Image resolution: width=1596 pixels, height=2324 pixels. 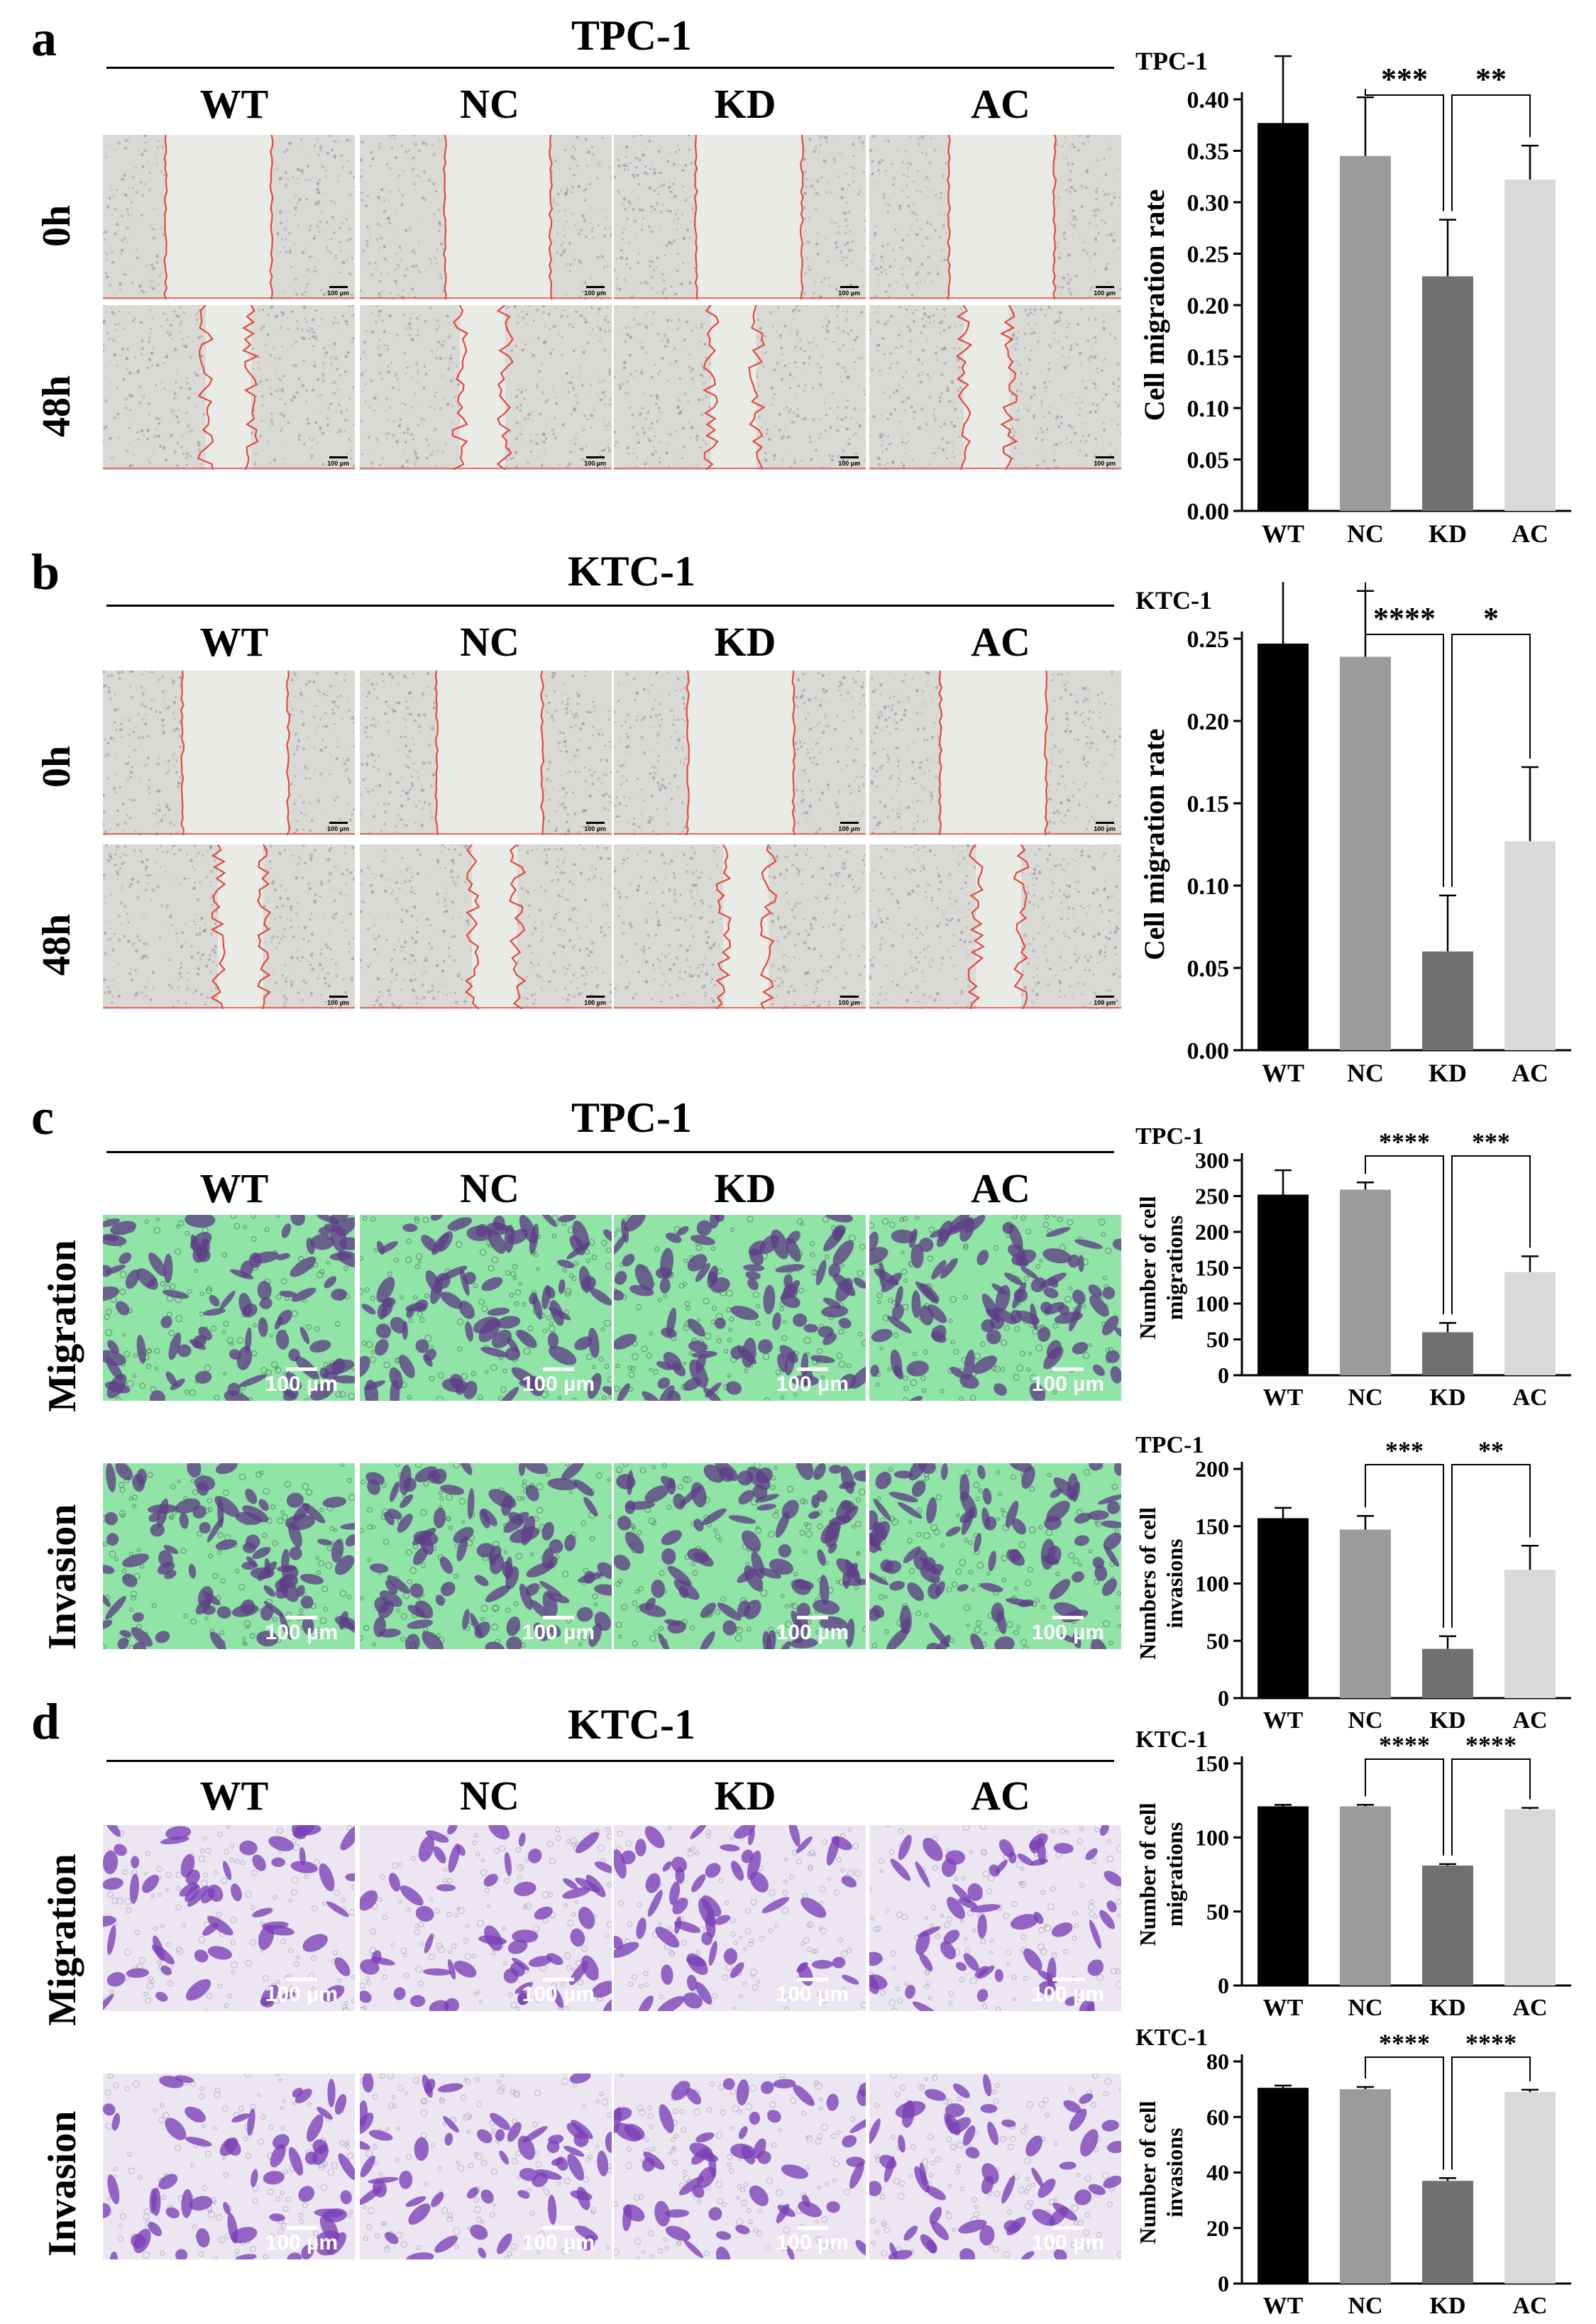 What do you see at coordinates (1174, 1583) in the screenshot?
I see `chart-c2-ylabel: invasions` at bounding box center [1174, 1583].